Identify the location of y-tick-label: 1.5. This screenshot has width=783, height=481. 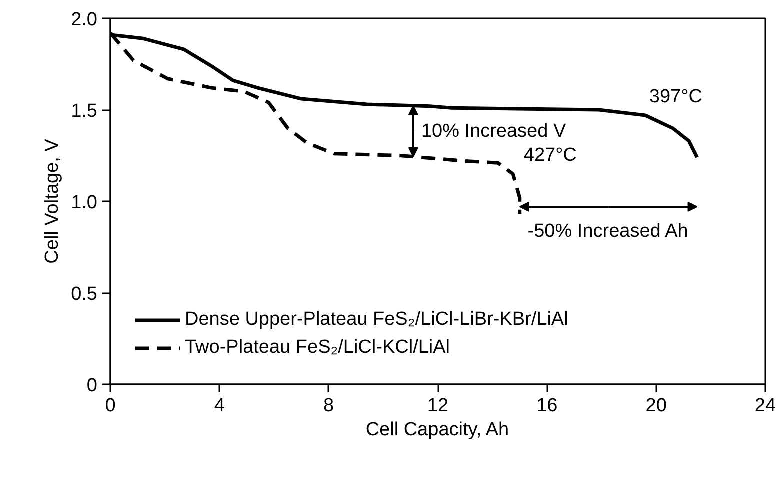
(84, 111).